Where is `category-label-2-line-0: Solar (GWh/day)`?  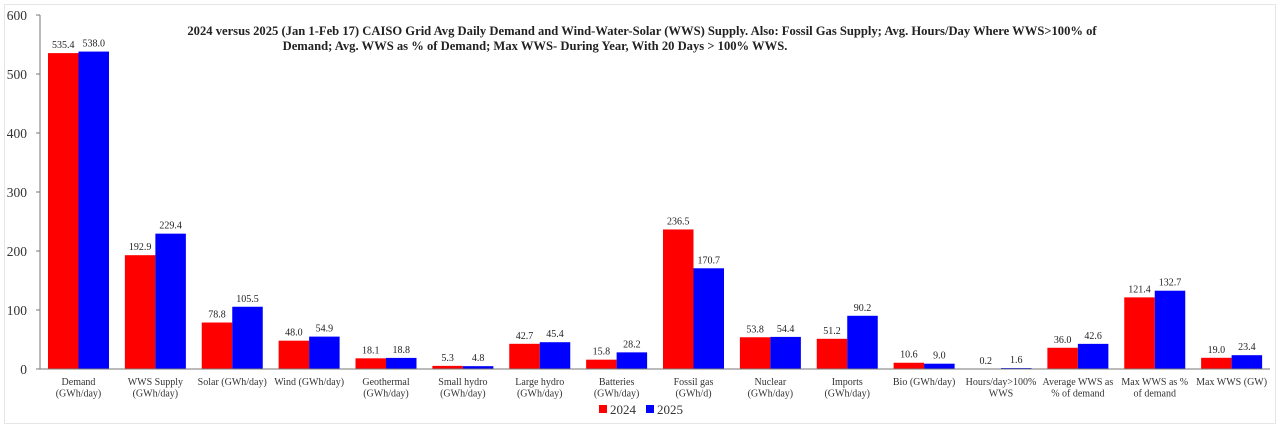 category-label-2-line-0: Solar (GWh/day) is located at coordinates (232, 382).